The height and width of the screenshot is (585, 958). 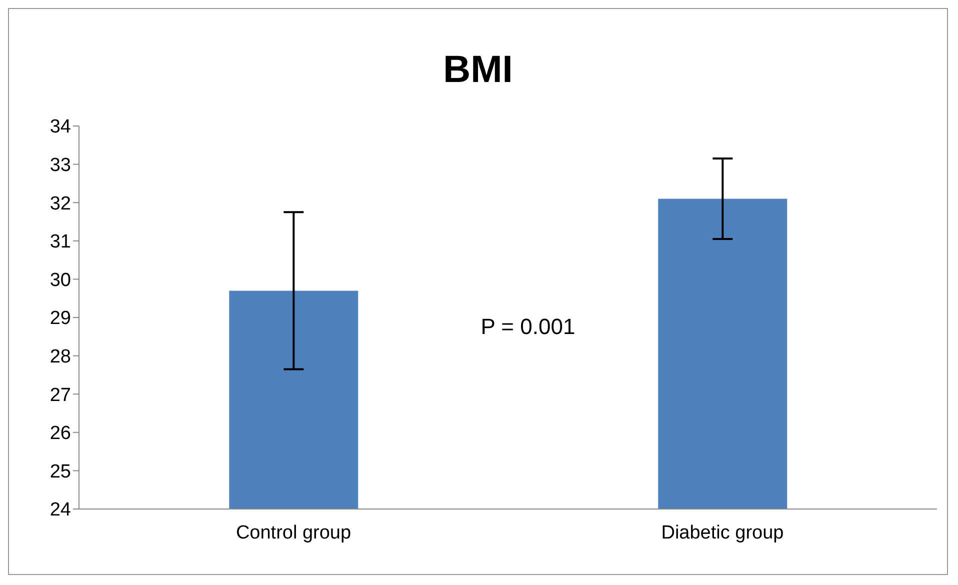 What do you see at coordinates (60, 242) in the screenshot?
I see `y-tick-label: 31` at bounding box center [60, 242].